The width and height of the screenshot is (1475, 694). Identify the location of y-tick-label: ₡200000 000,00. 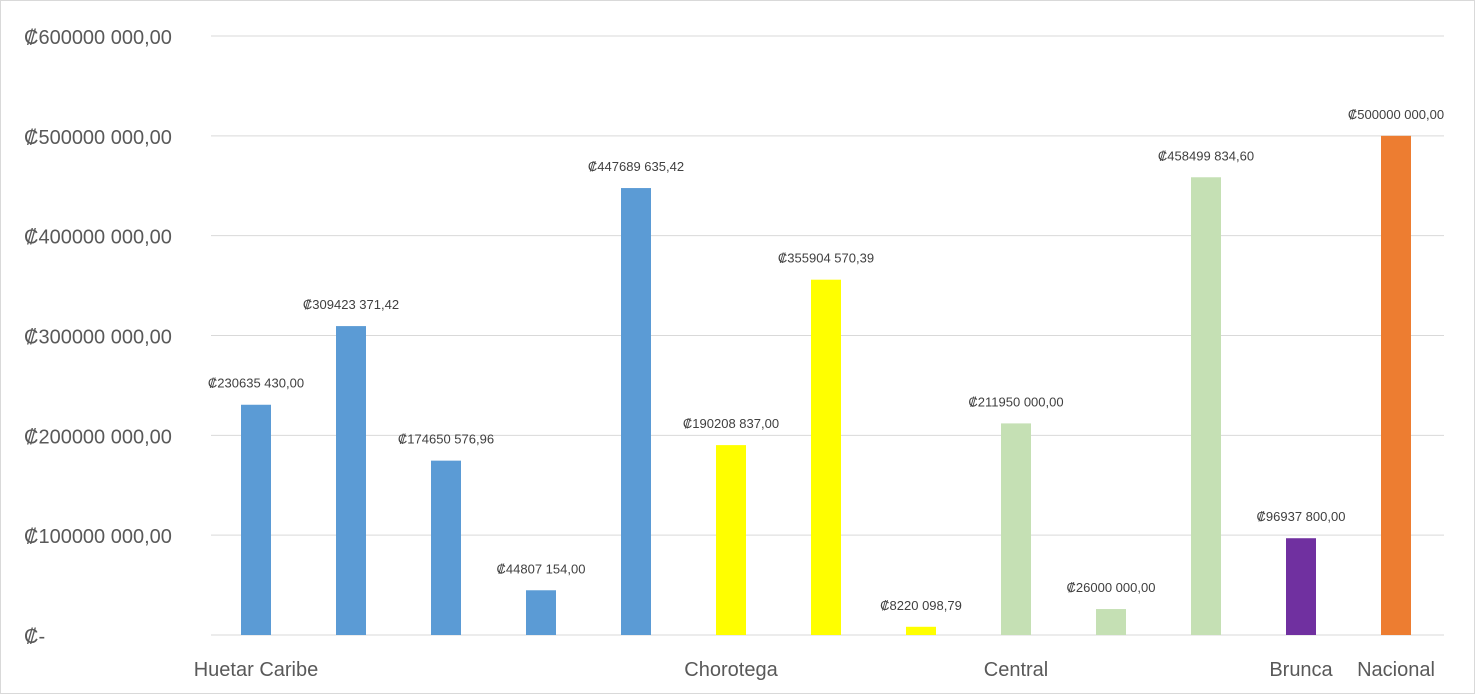
(98, 437).